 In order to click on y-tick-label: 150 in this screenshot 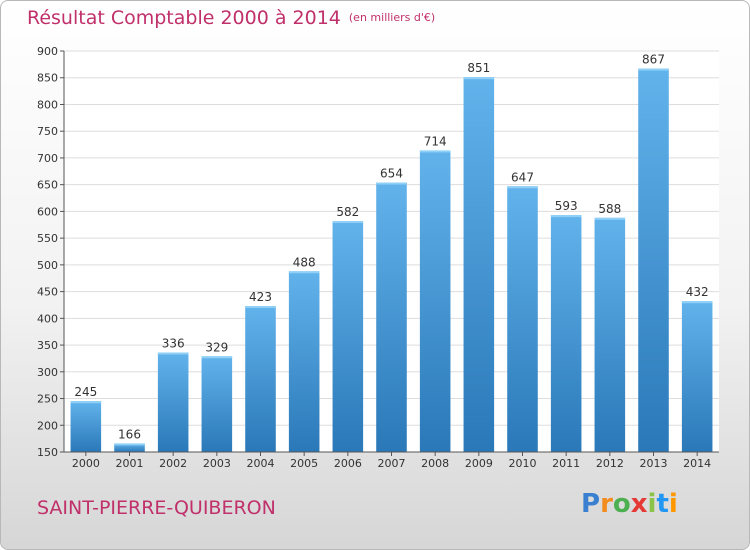, I will do `click(47, 452)`.